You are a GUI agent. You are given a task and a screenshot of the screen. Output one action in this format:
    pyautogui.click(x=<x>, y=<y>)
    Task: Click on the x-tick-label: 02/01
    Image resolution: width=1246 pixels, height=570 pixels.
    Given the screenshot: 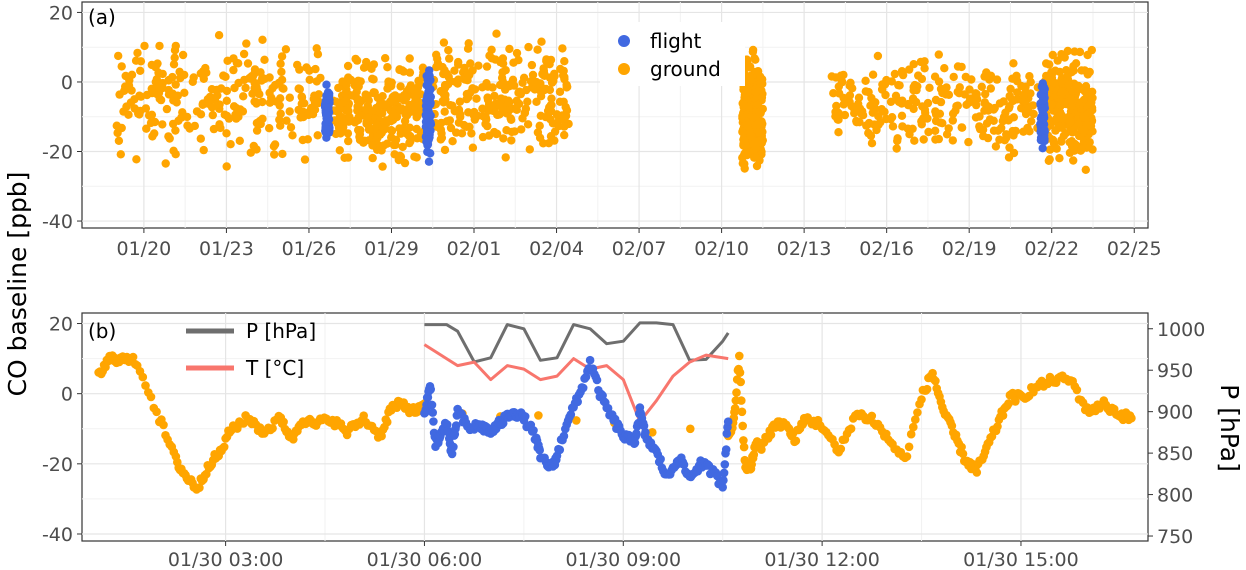 What is the action you would take?
    pyautogui.click(x=474, y=249)
    